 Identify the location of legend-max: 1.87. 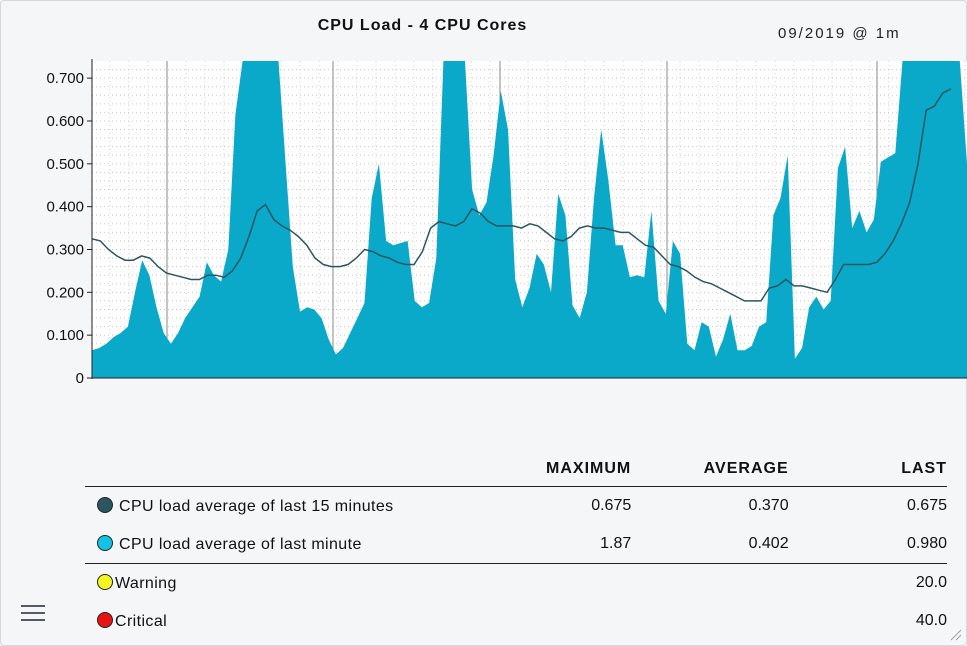
(616, 543).